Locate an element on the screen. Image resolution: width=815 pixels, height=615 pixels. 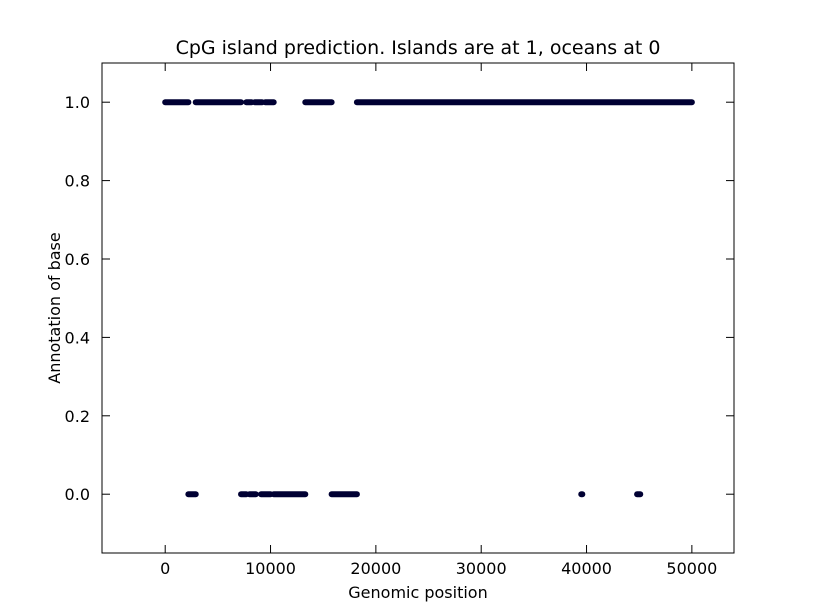
y-tick-label: 1.0 is located at coordinates (77, 102).